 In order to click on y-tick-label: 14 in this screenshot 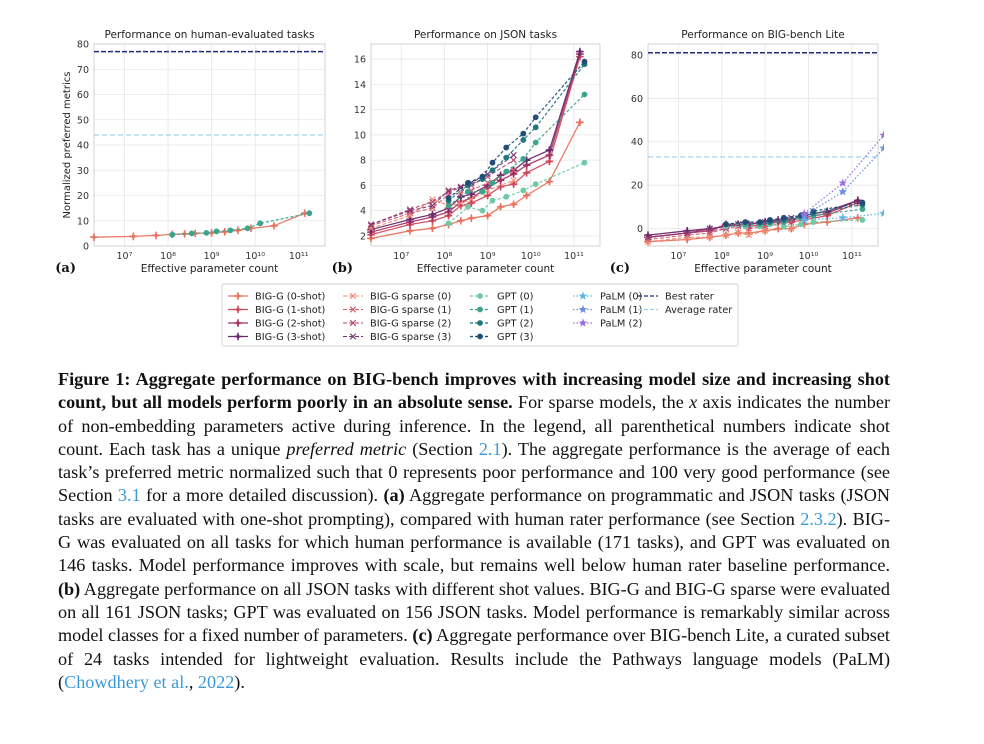, I will do `click(360, 85)`.